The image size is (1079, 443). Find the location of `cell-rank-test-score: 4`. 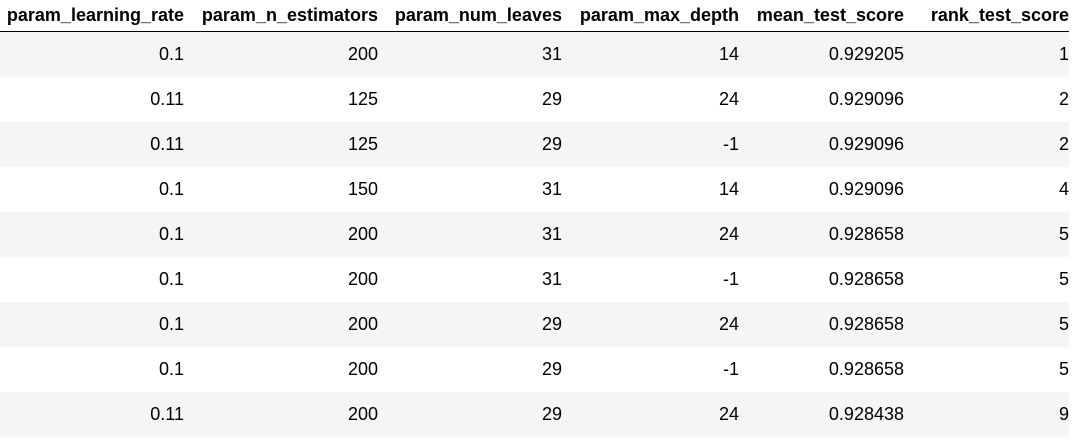

cell-rank-test-score: 4 is located at coordinates (1063, 189).